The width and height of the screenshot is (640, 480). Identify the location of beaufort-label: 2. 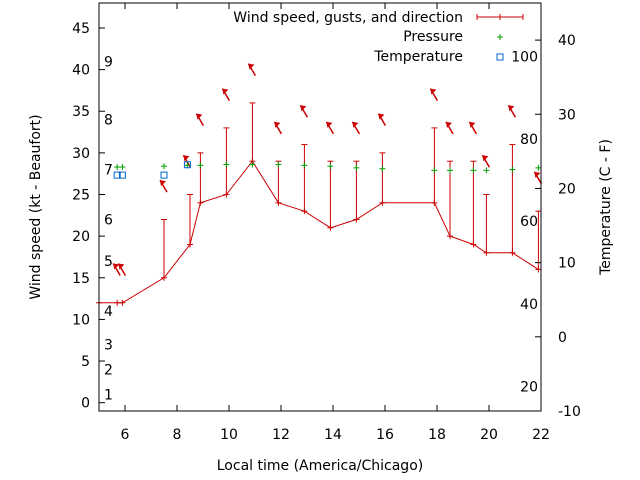
(108, 370).